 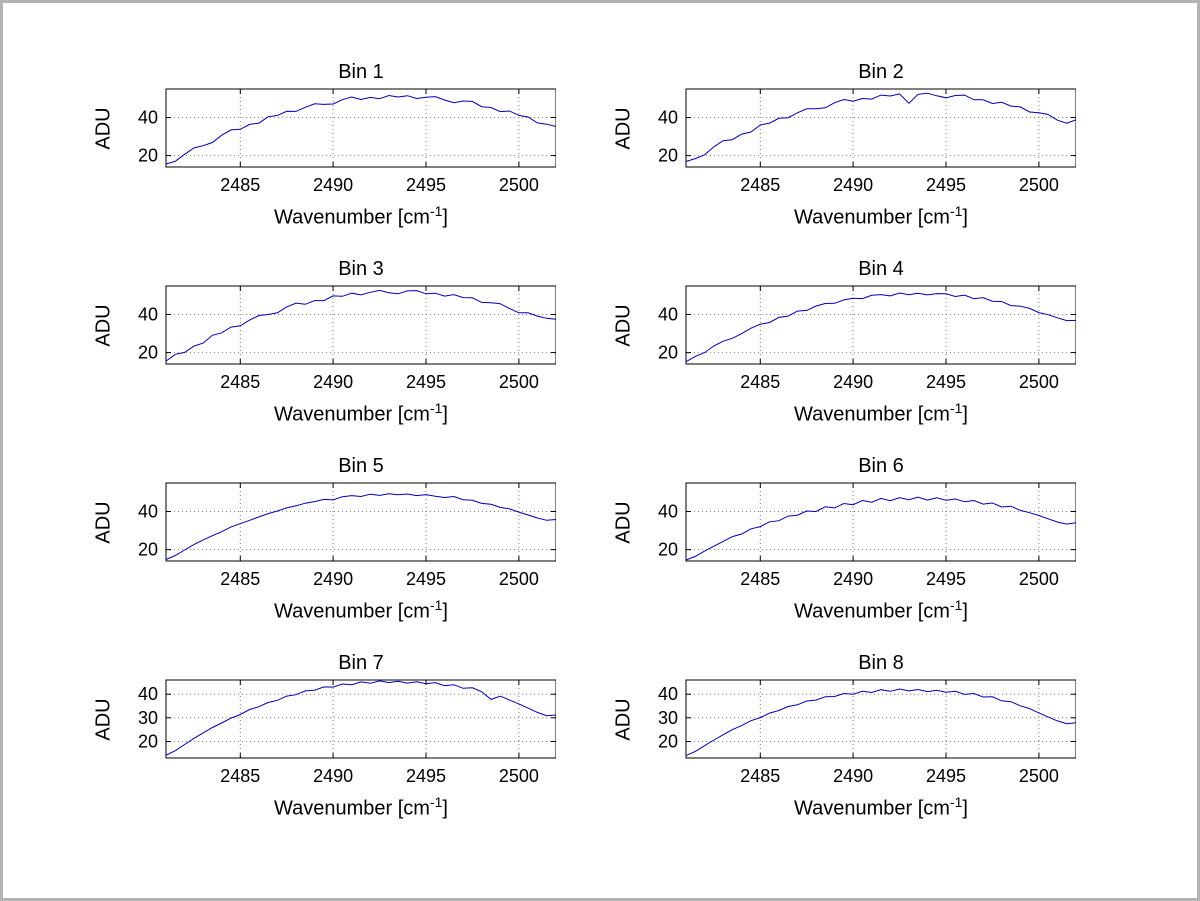 I want to click on plot-title: Bin 2, so click(x=881, y=72).